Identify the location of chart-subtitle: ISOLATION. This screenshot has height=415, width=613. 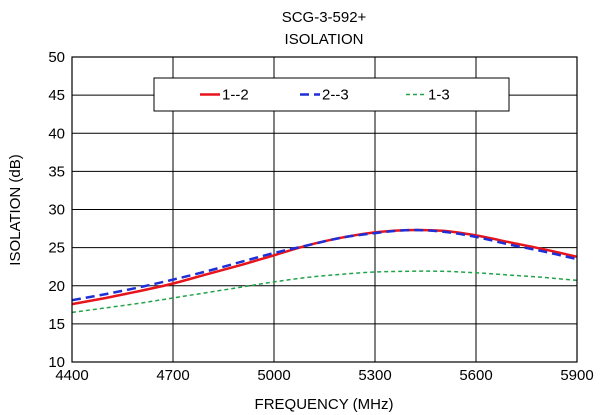
(324, 39).